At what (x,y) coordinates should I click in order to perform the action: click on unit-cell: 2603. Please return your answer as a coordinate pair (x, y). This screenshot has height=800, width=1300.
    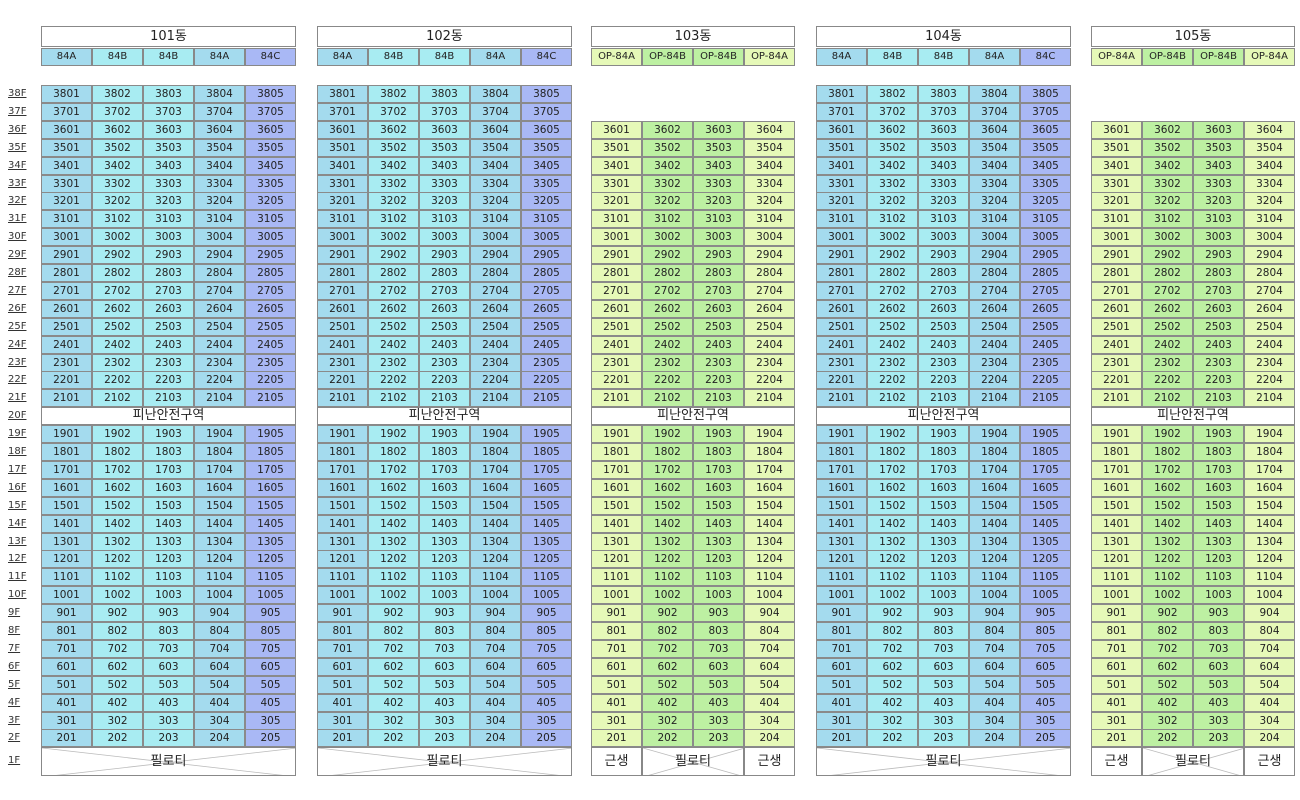
    Looking at the image, I should click on (444, 308).